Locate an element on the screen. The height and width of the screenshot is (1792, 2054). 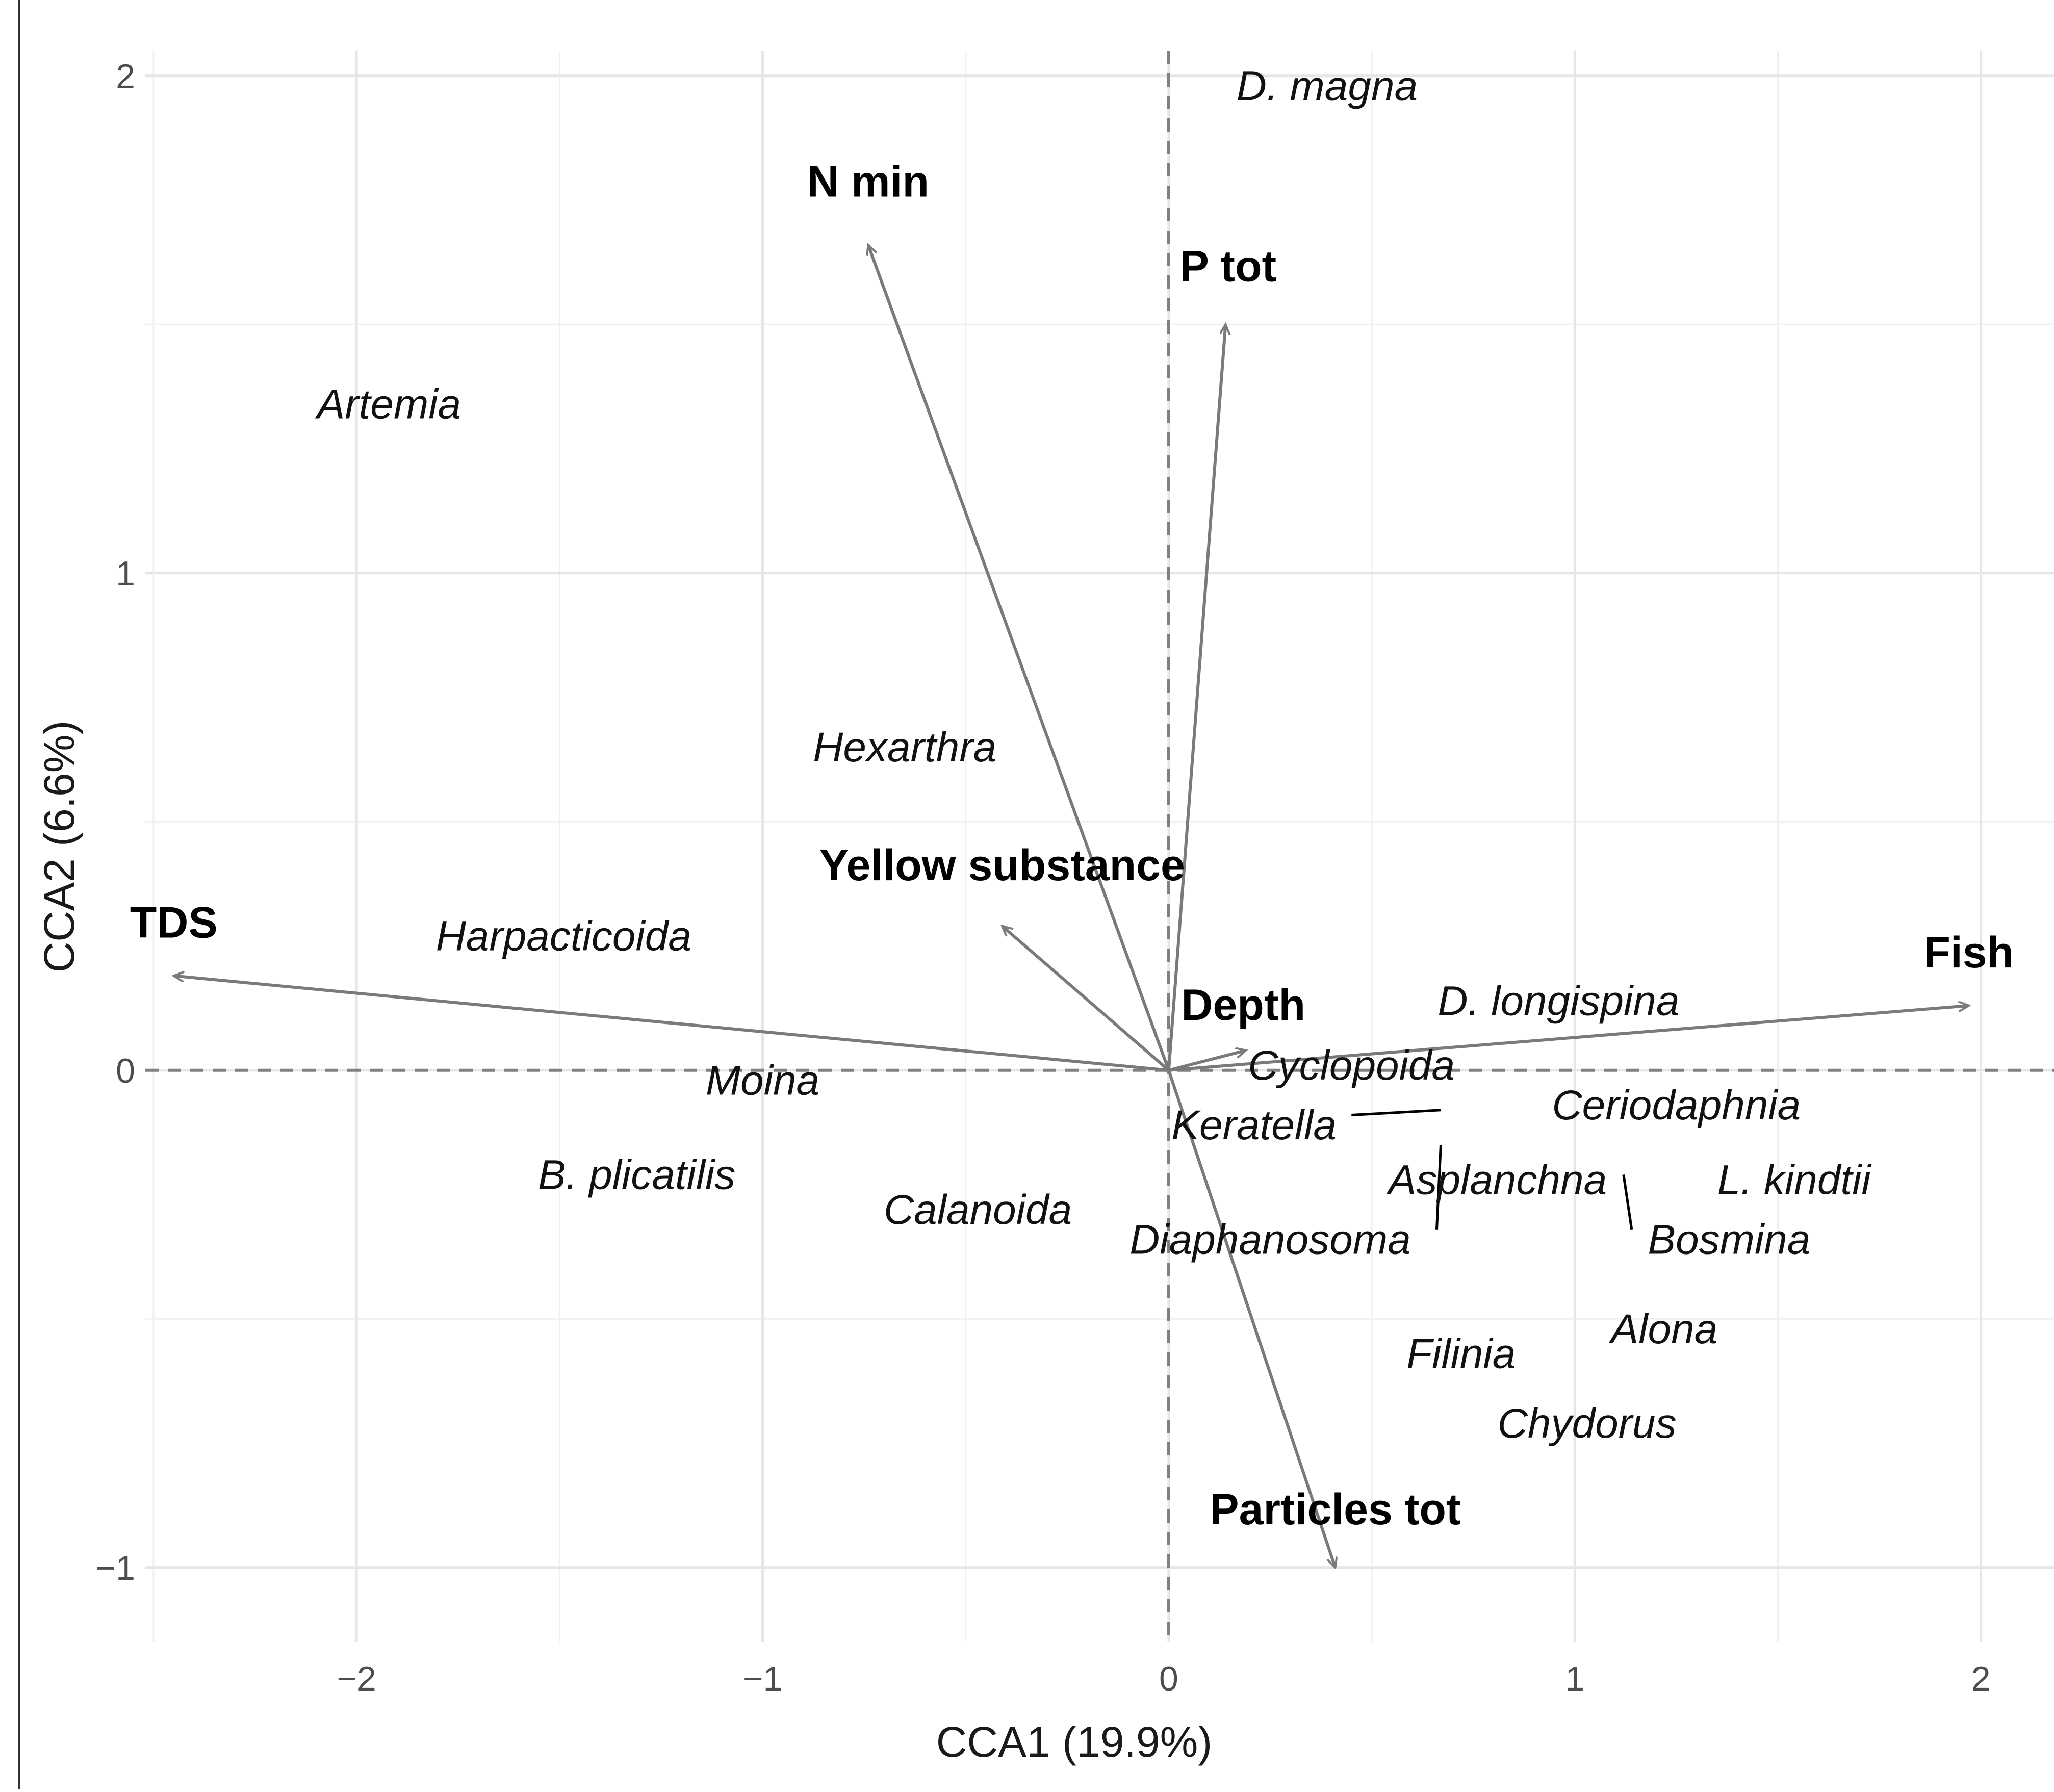
vector-label-p-tot: P tot is located at coordinates (1228, 266).